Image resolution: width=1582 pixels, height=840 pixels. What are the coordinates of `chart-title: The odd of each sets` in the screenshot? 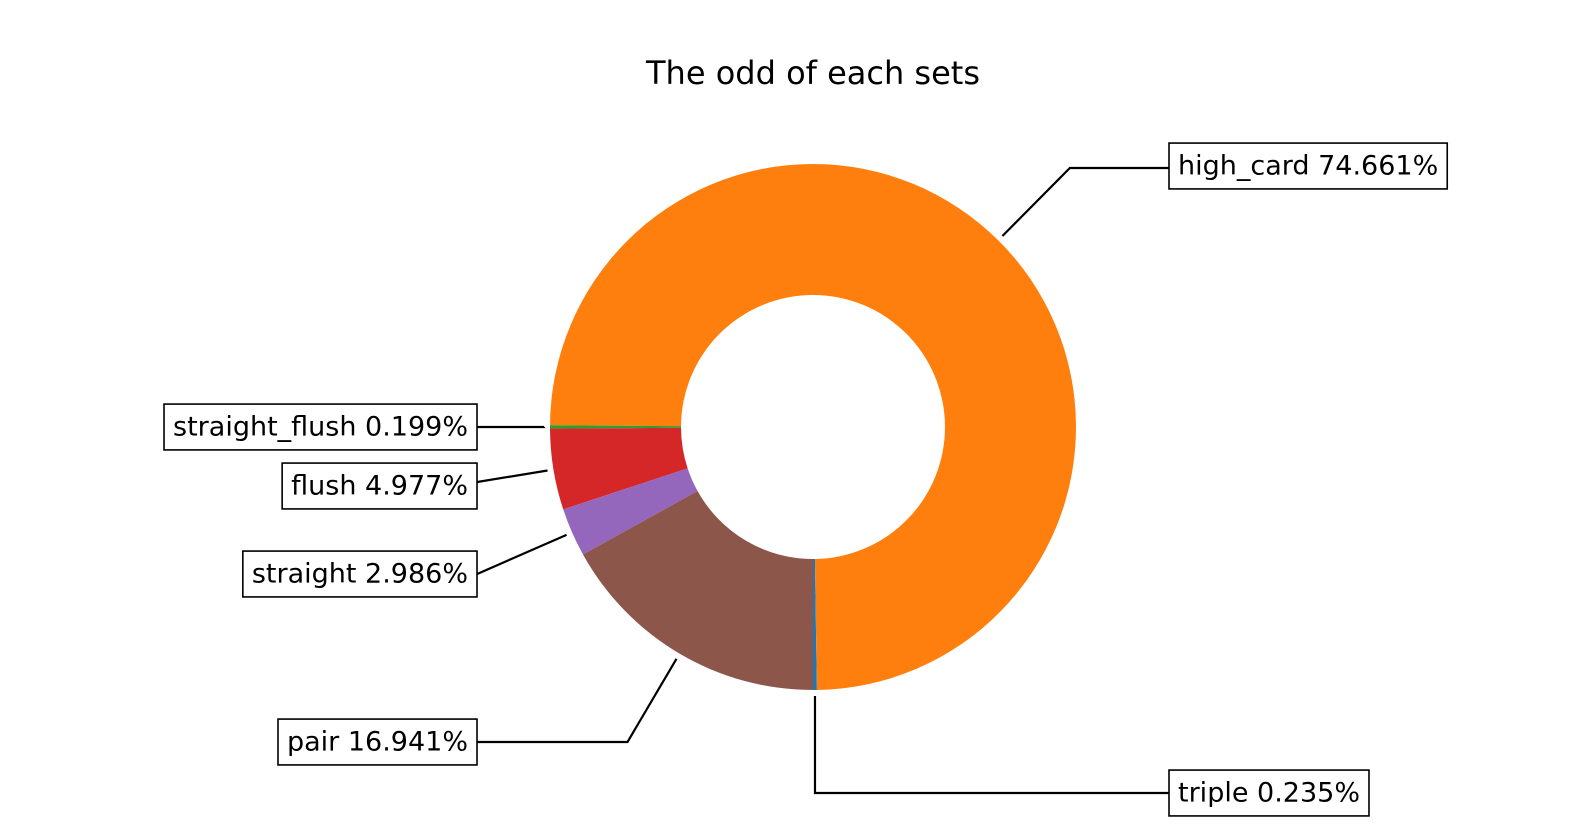 It's located at (812, 73).